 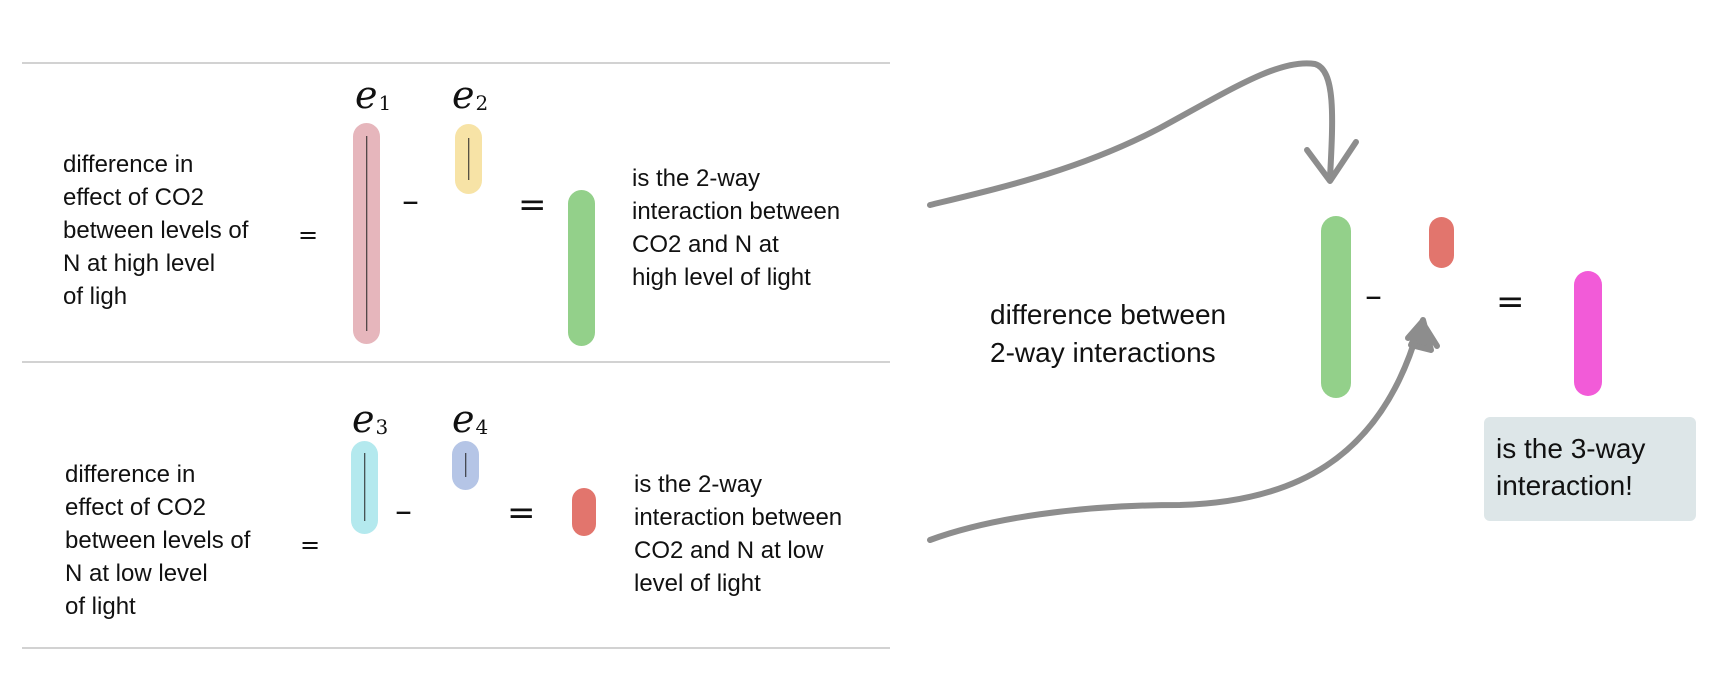 I want to click on bar-right-red, so click(x=1441, y=242).